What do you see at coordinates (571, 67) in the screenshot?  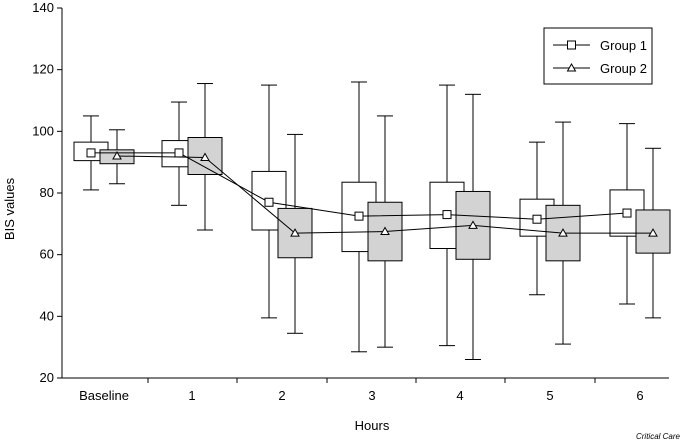 I see `legend-triangle-icon` at bounding box center [571, 67].